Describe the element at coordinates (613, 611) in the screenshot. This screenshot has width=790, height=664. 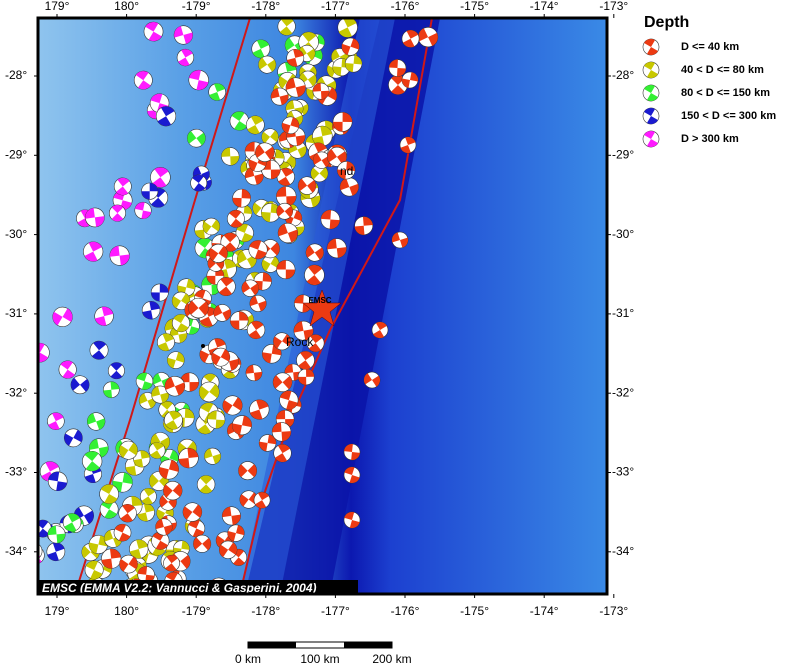
I see `lon-label: -173°` at that location.